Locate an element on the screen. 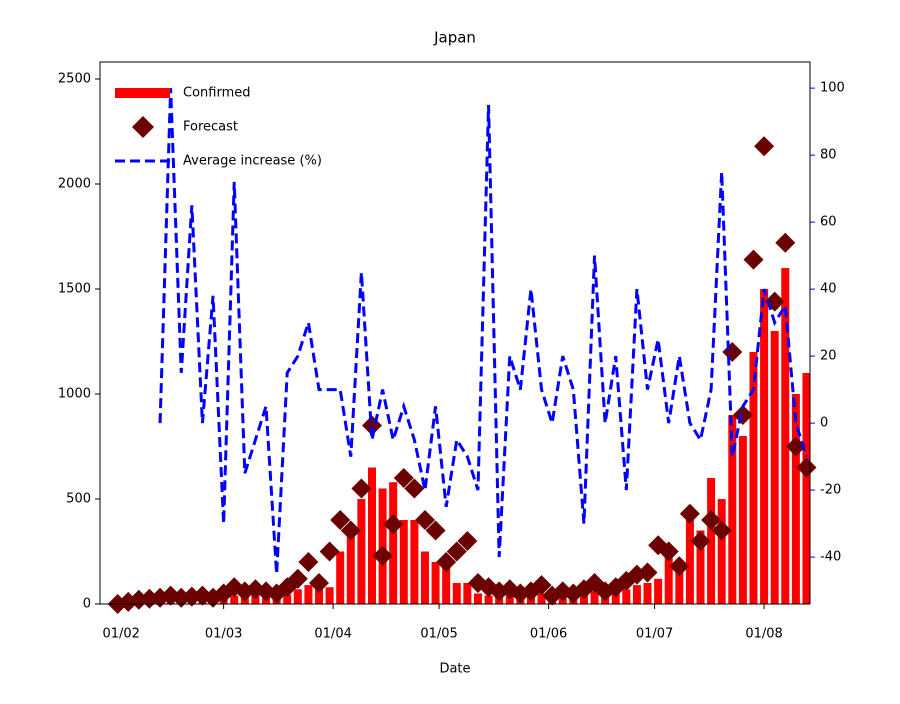 The width and height of the screenshot is (900, 704). legend-label: Average increase (%) is located at coordinates (252, 161).